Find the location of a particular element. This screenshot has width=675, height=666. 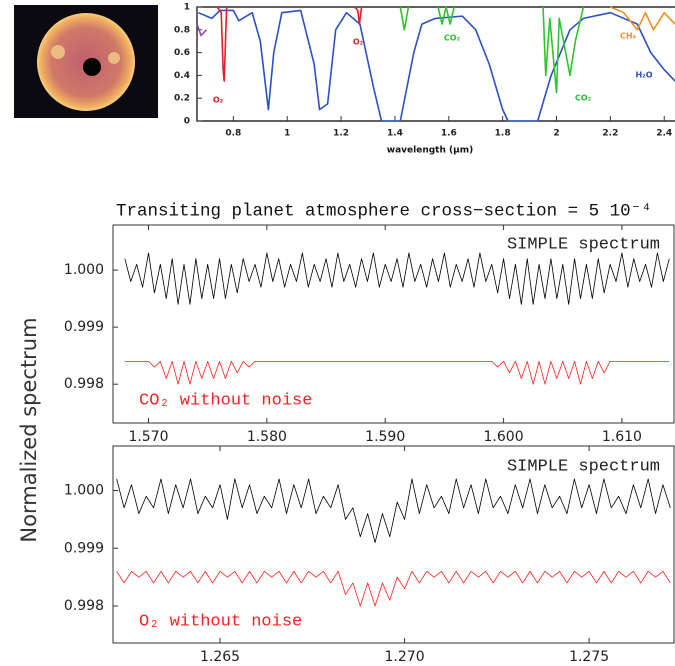

x-tick-label: 2.4 is located at coordinates (664, 134).